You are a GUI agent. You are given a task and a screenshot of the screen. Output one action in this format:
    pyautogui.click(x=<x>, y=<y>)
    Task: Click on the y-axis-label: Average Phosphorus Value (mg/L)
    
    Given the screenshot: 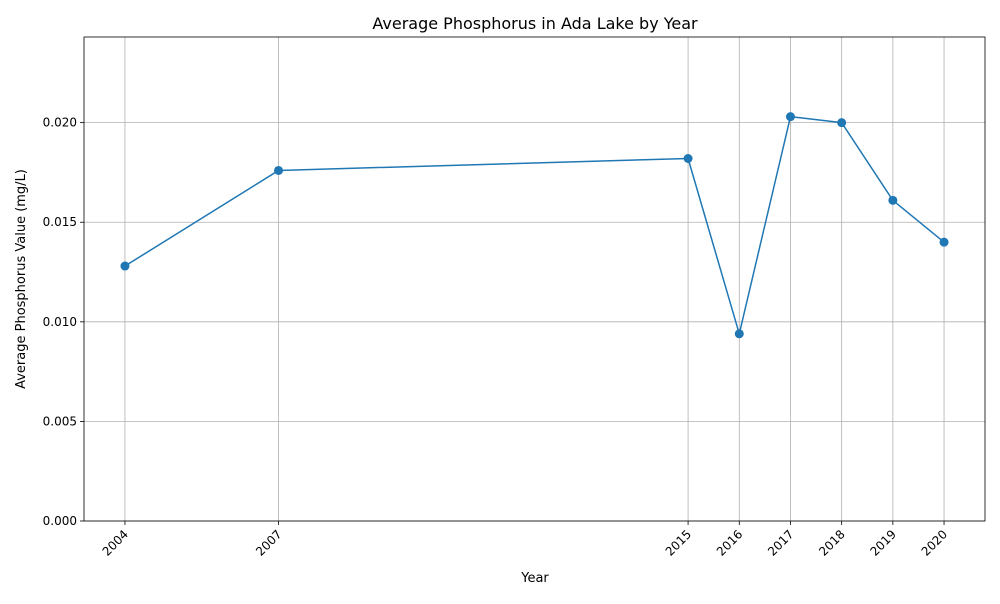 What is the action you would take?
    pyautogui.click(x=21, y=279)
    